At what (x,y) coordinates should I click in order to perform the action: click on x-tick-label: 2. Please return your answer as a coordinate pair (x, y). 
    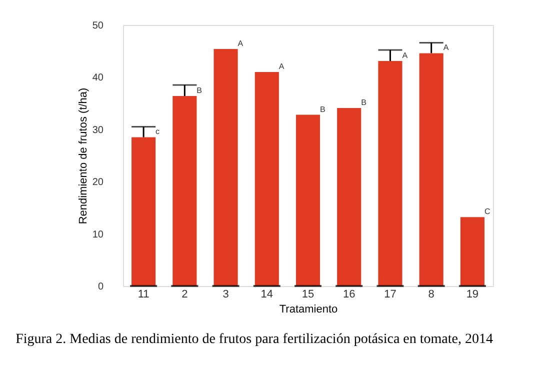
    Looking at the image, I should click on (185, 294).